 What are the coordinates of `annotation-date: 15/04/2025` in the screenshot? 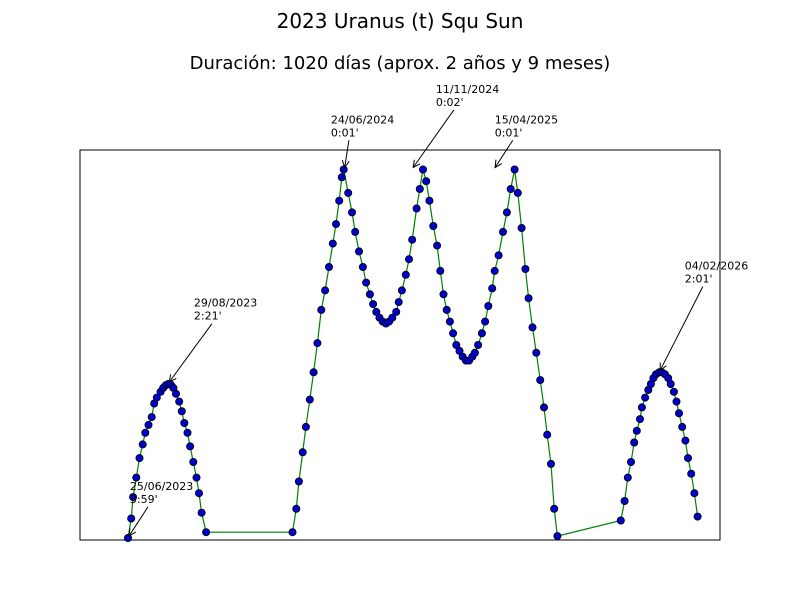 It's located at (526, 119).